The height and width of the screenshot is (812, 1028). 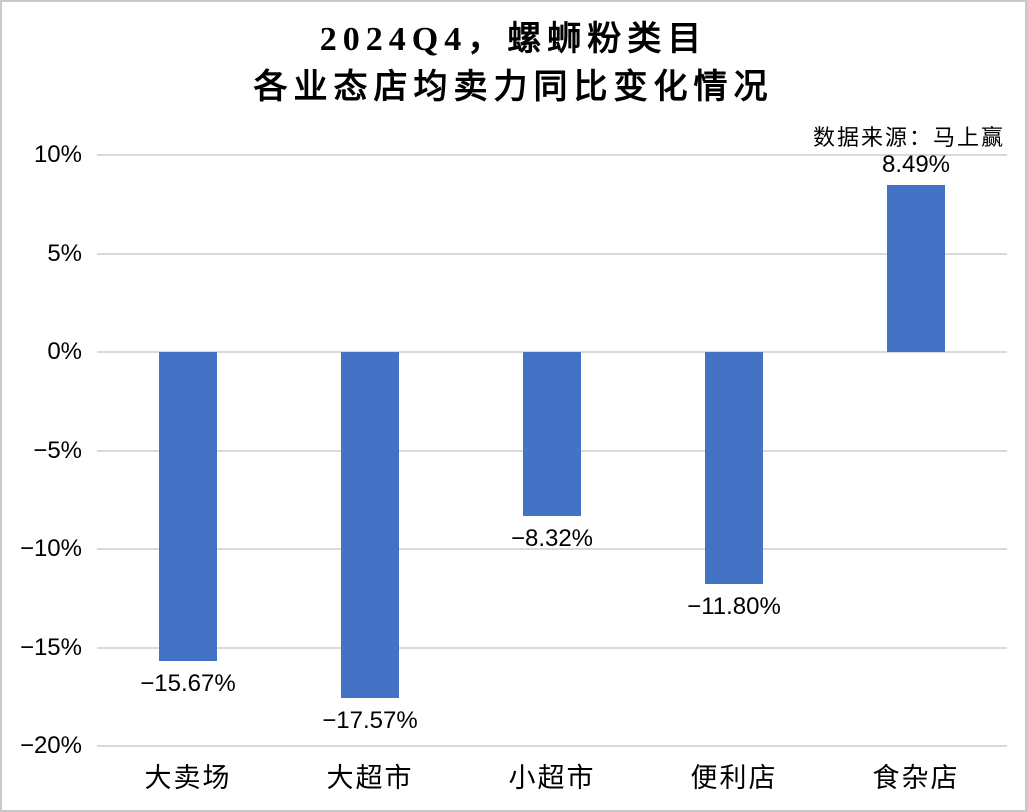 I want to click on category-label-大超市: 大超市, so click(x=370, y=778).